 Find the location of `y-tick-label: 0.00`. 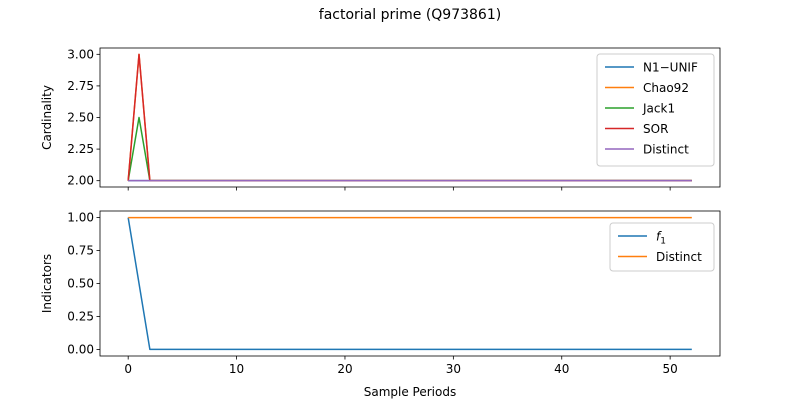

y-tick-label: 0.00 is located at coordinates (80, 349).